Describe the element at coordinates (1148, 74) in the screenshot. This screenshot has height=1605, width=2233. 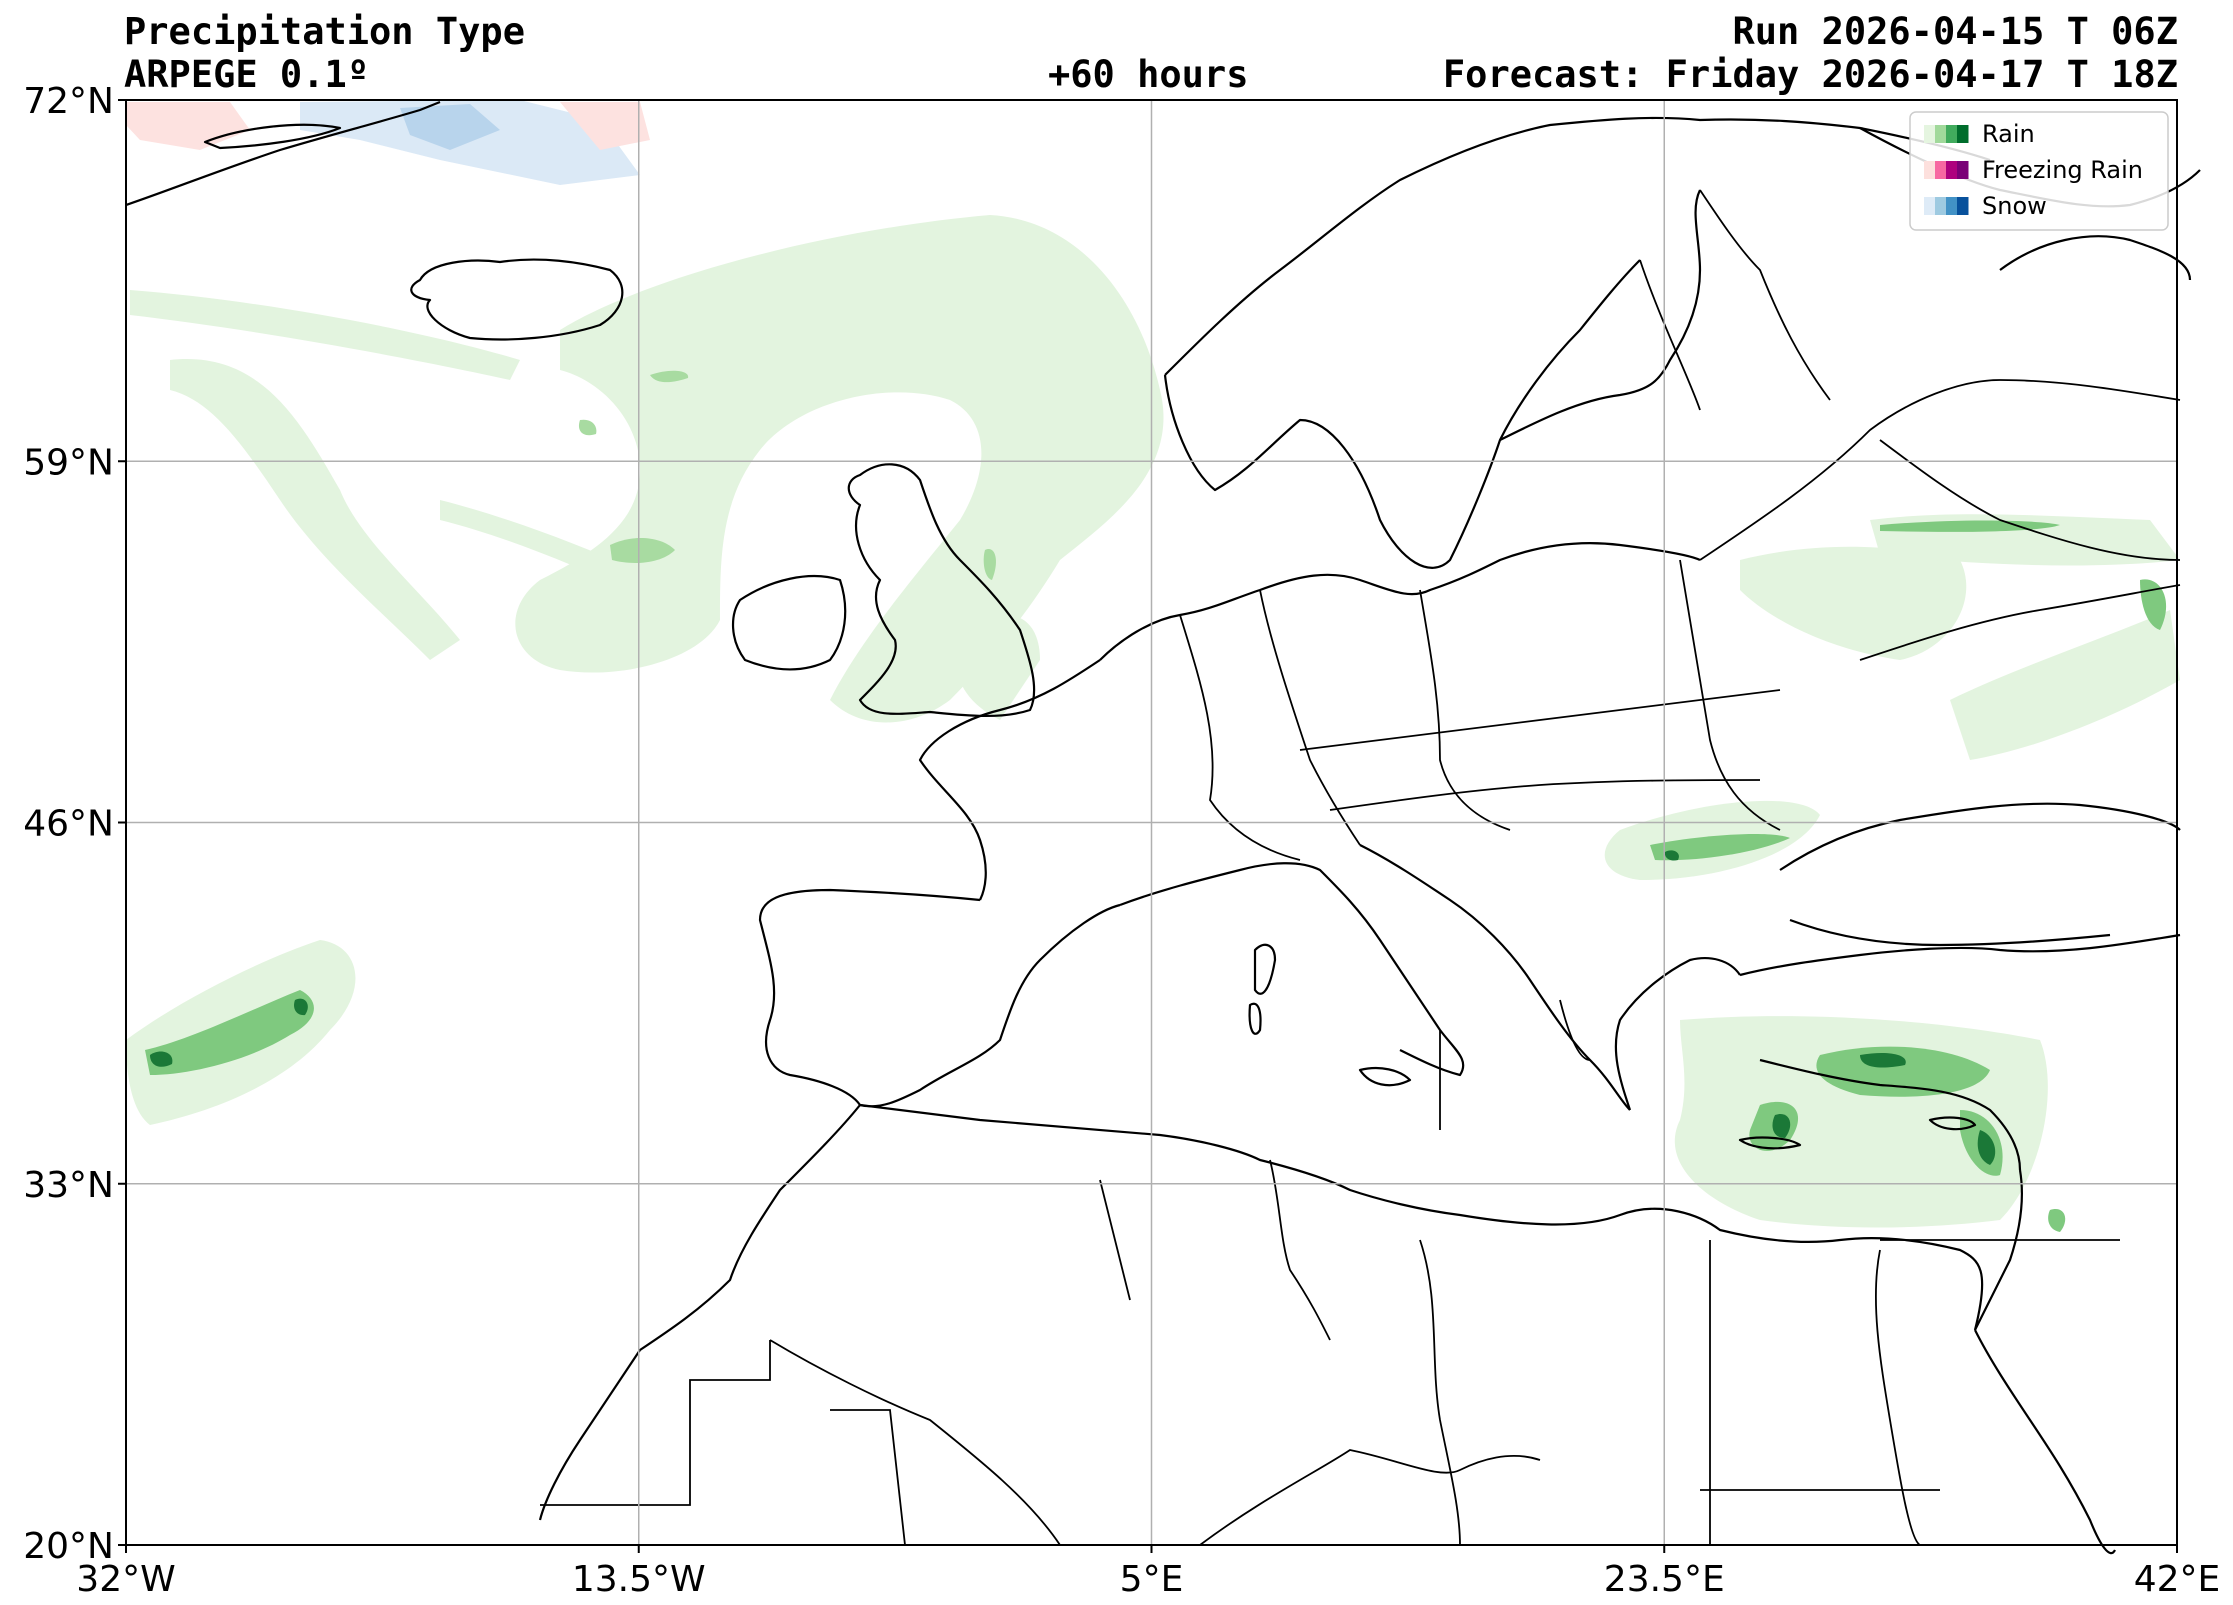
I see `lead-time-label: +60 hours` at that location.